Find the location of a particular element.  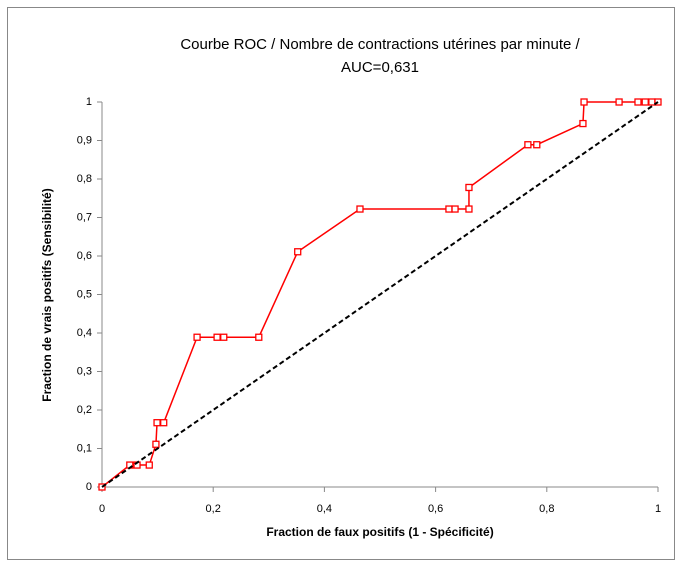

y-tick-label: 0,1 is located at coordinates (84, 448).